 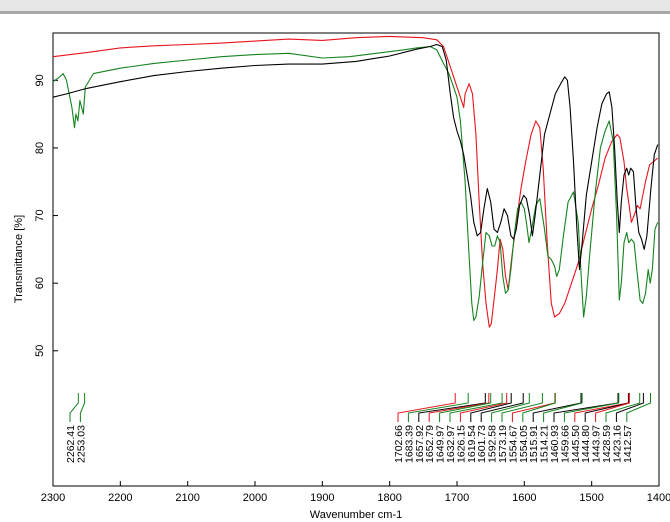 What do you see at coordinates (591, 498) in the screenshot?
I see `x-tick-label: 1500` at bounding box center [591, 498].